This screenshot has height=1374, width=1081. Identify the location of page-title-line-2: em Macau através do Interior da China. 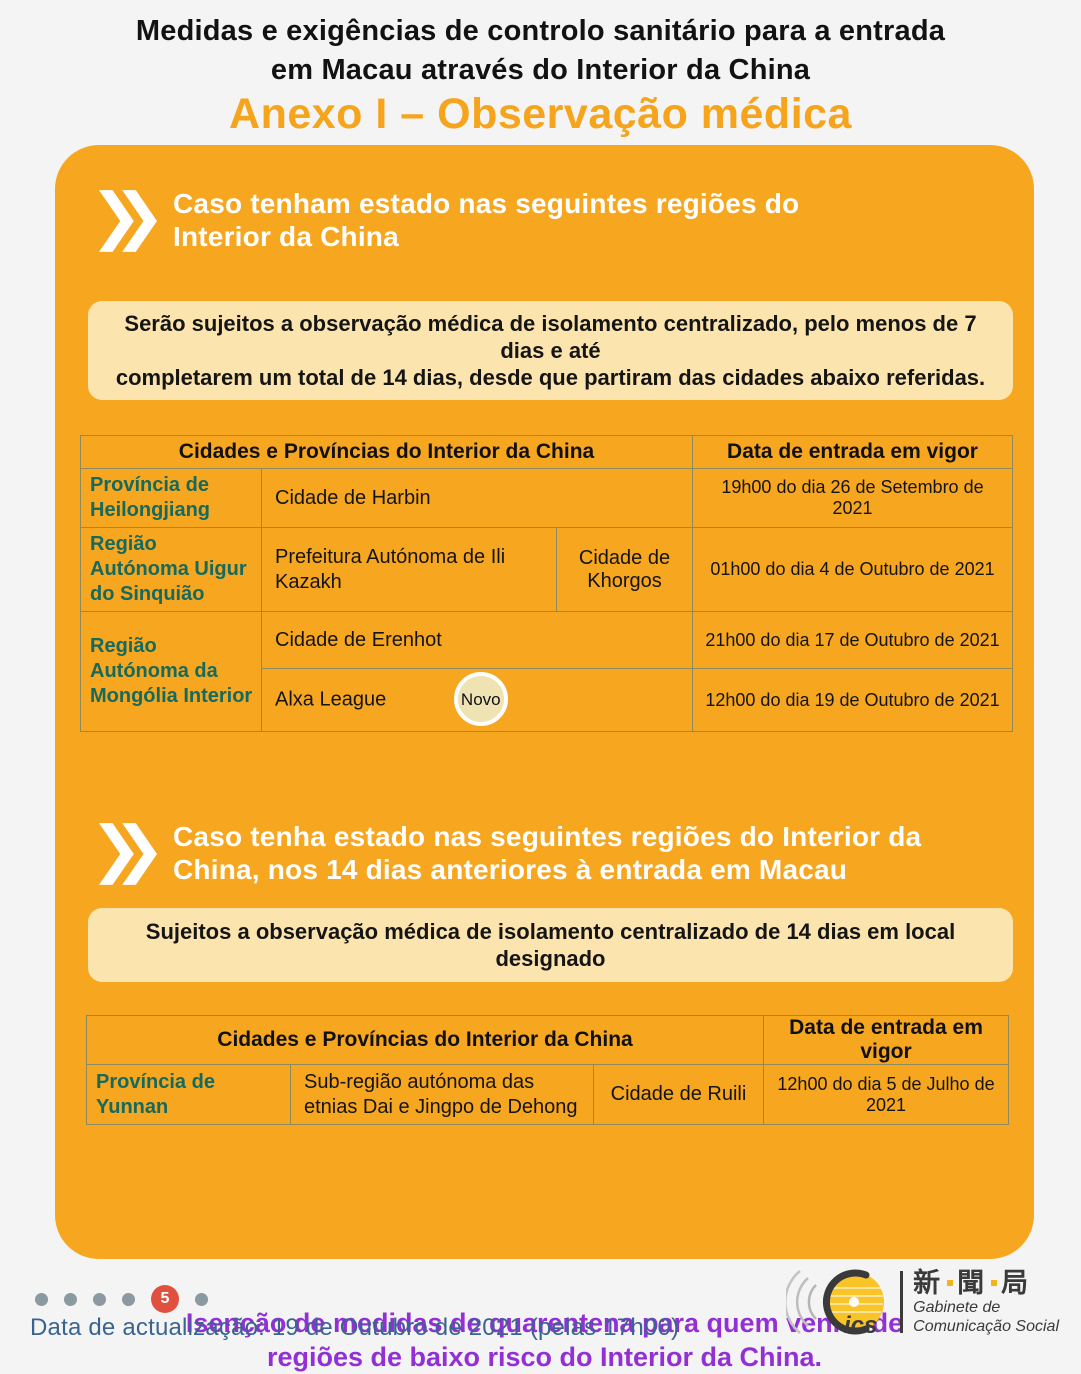
(540, 70).